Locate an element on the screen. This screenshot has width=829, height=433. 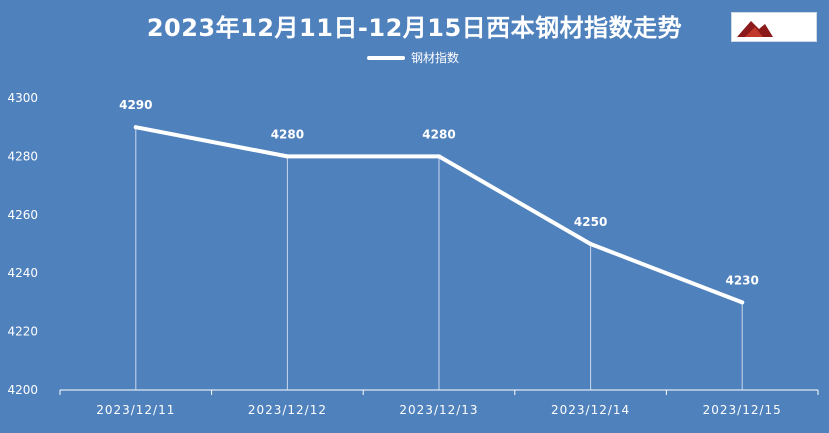
legend: 钢材指数 is located at coordinates (413, 57).